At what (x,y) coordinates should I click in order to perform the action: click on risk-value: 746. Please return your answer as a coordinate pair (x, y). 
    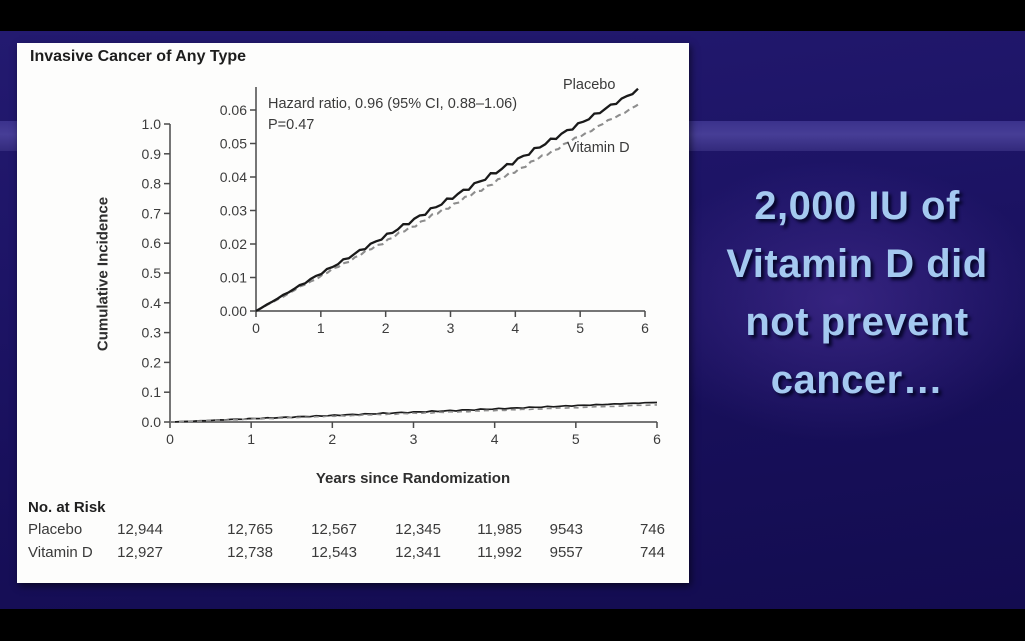
    Looking at the image, I should click on (652, 529).